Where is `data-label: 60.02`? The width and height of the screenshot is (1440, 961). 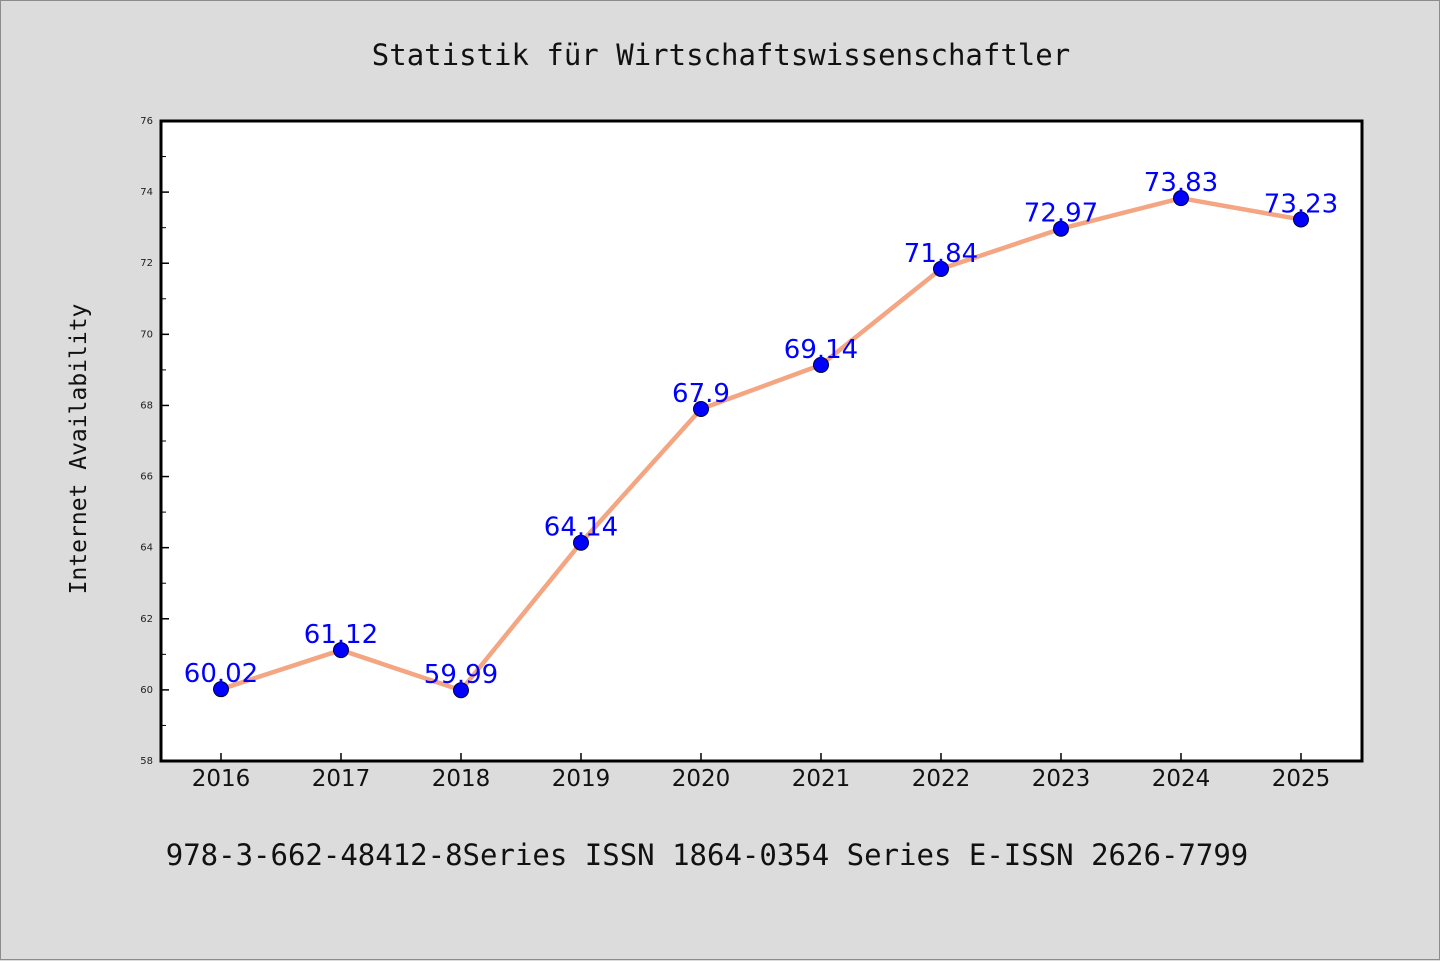
data-label: 60.02 is located at coordinates (221, 674).